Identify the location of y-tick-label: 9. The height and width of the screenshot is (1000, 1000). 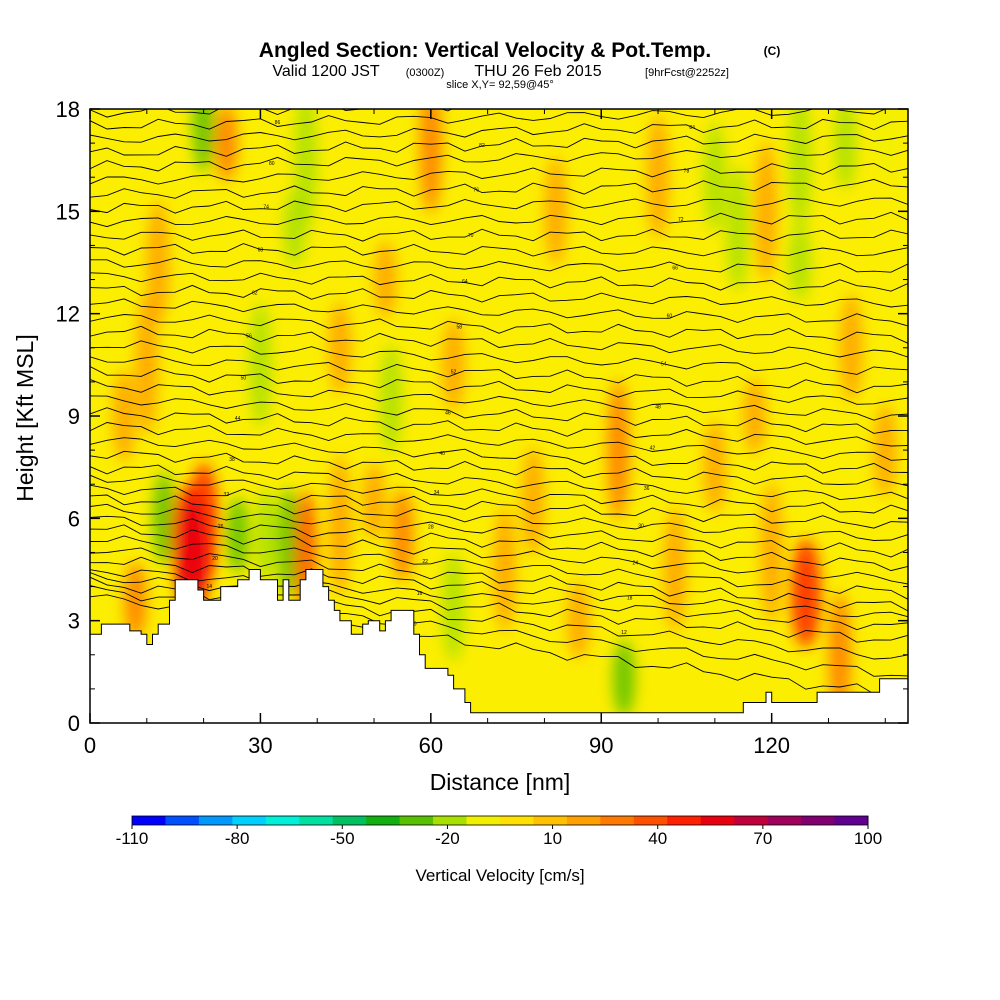
(74, 416).